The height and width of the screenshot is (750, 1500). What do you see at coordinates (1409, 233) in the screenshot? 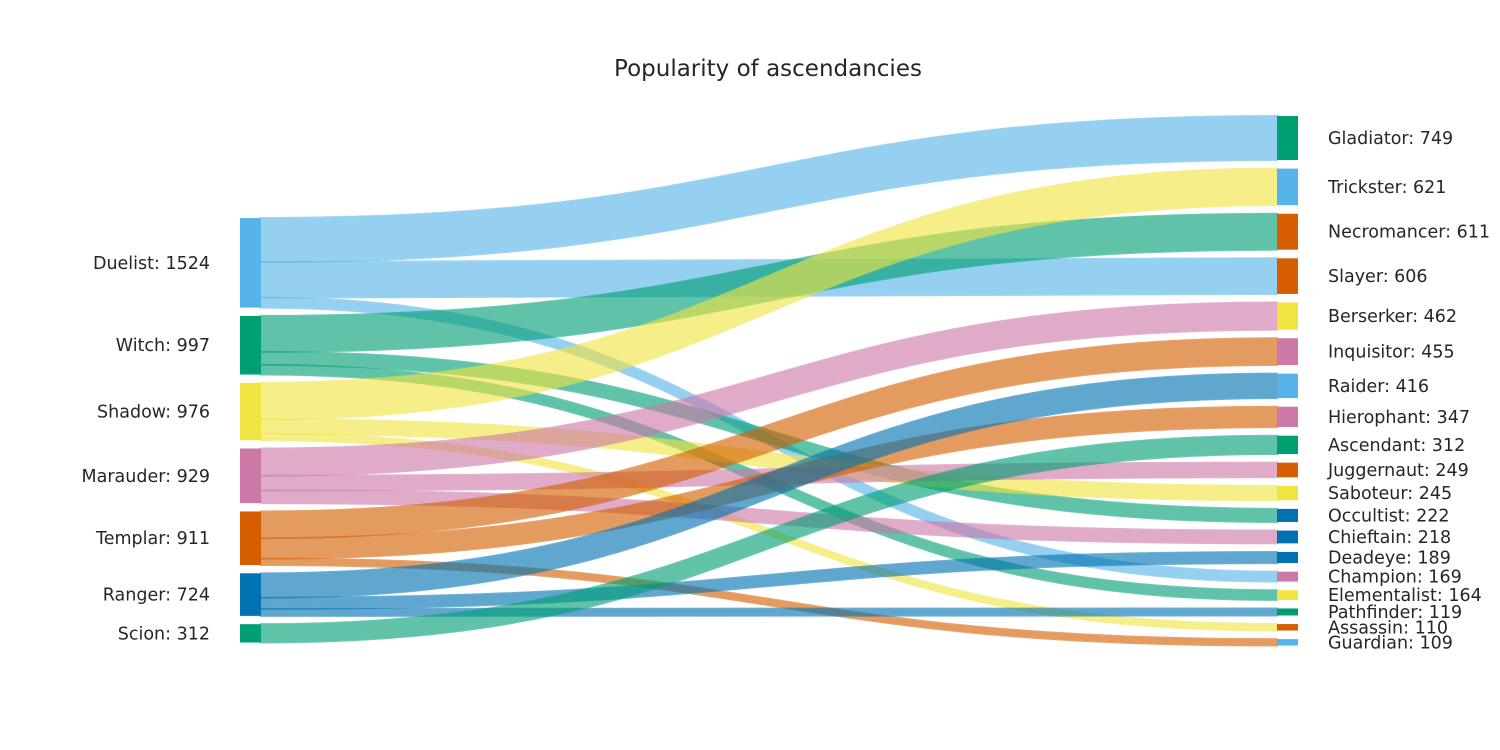
I see `target-label-necromancer: Necromancer: 611` at bounding box center [1409, 233].